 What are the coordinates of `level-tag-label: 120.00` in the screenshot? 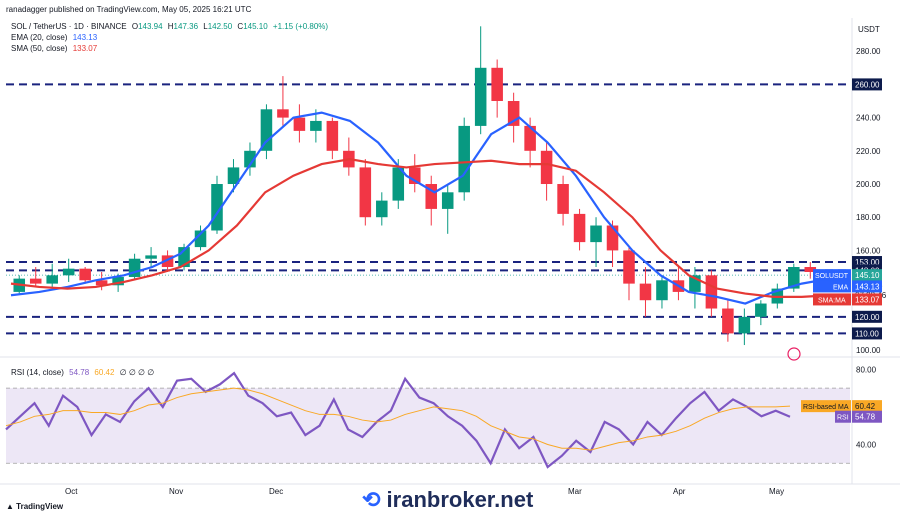 It's located at (867, 317).